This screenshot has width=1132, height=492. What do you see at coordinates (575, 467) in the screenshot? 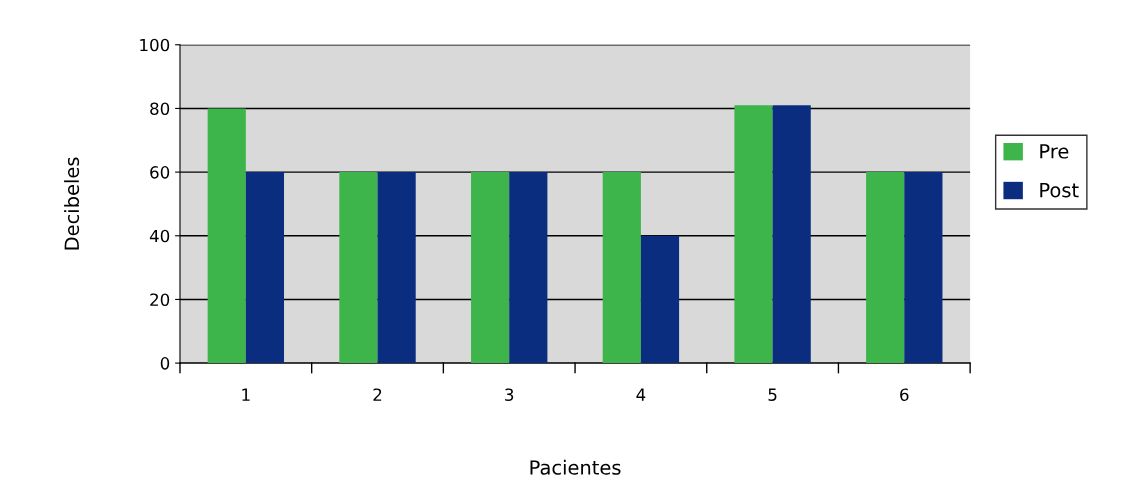
I see `x-axis-title: Pacientes` at bounding box center [575, 467].